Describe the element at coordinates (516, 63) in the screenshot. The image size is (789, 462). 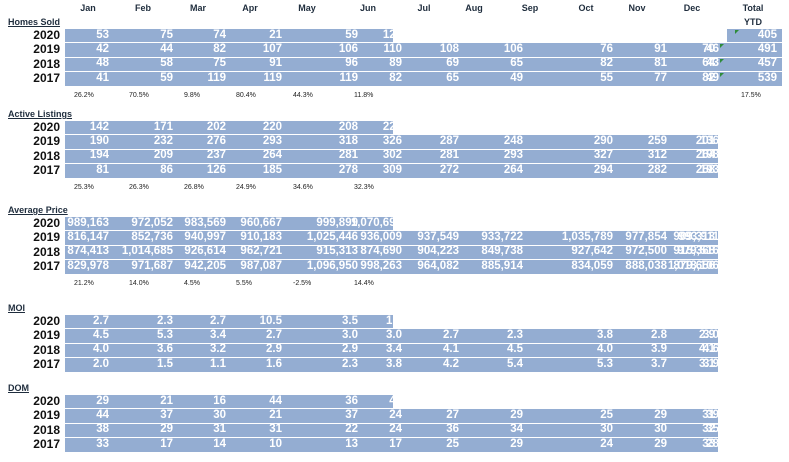
I see `table-cell: 65` at that location.